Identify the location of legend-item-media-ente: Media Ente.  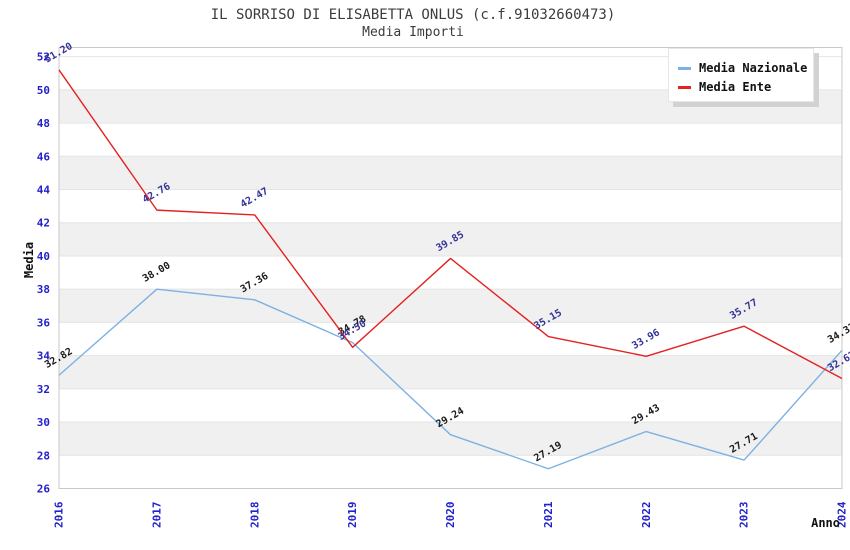
(742, 87).